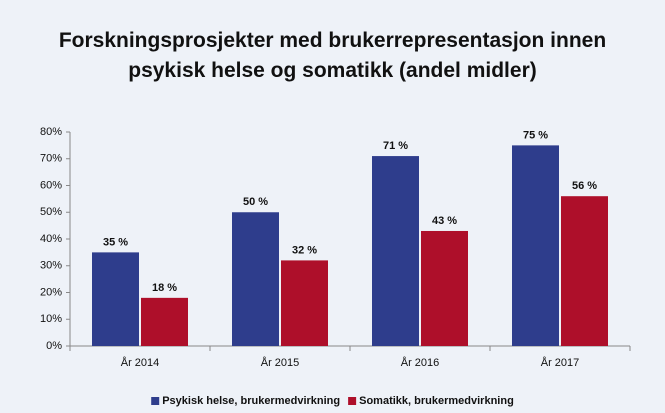  What do you see at coordinates (51, 319) in the screenshot?
I see `y-tick-label: 10%` at bounding box center [51, 319].